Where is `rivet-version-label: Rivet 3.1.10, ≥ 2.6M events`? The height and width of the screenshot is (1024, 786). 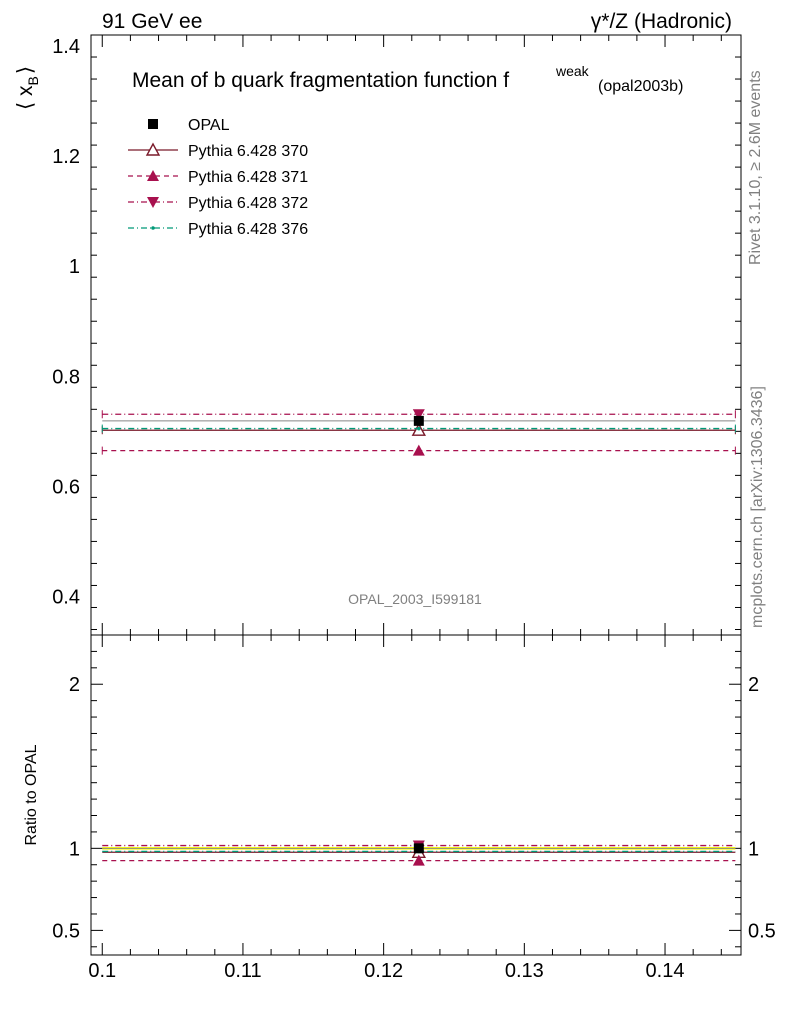
rivet-version-label: Rivet 3.1.10, ≥ 2.6M events is located at coordinates (755, 167).